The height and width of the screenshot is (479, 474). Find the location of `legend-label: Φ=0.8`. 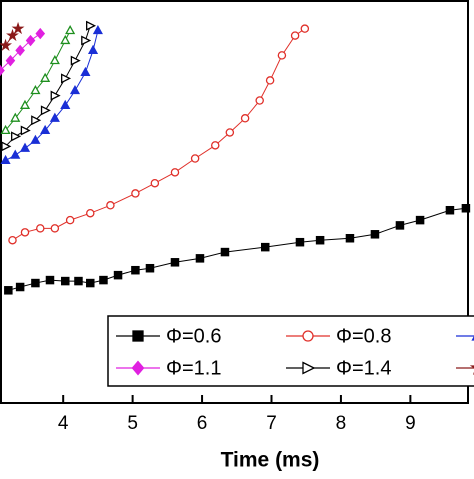

legend-label: Φ=0.8 is located at coordinates (363, 336).